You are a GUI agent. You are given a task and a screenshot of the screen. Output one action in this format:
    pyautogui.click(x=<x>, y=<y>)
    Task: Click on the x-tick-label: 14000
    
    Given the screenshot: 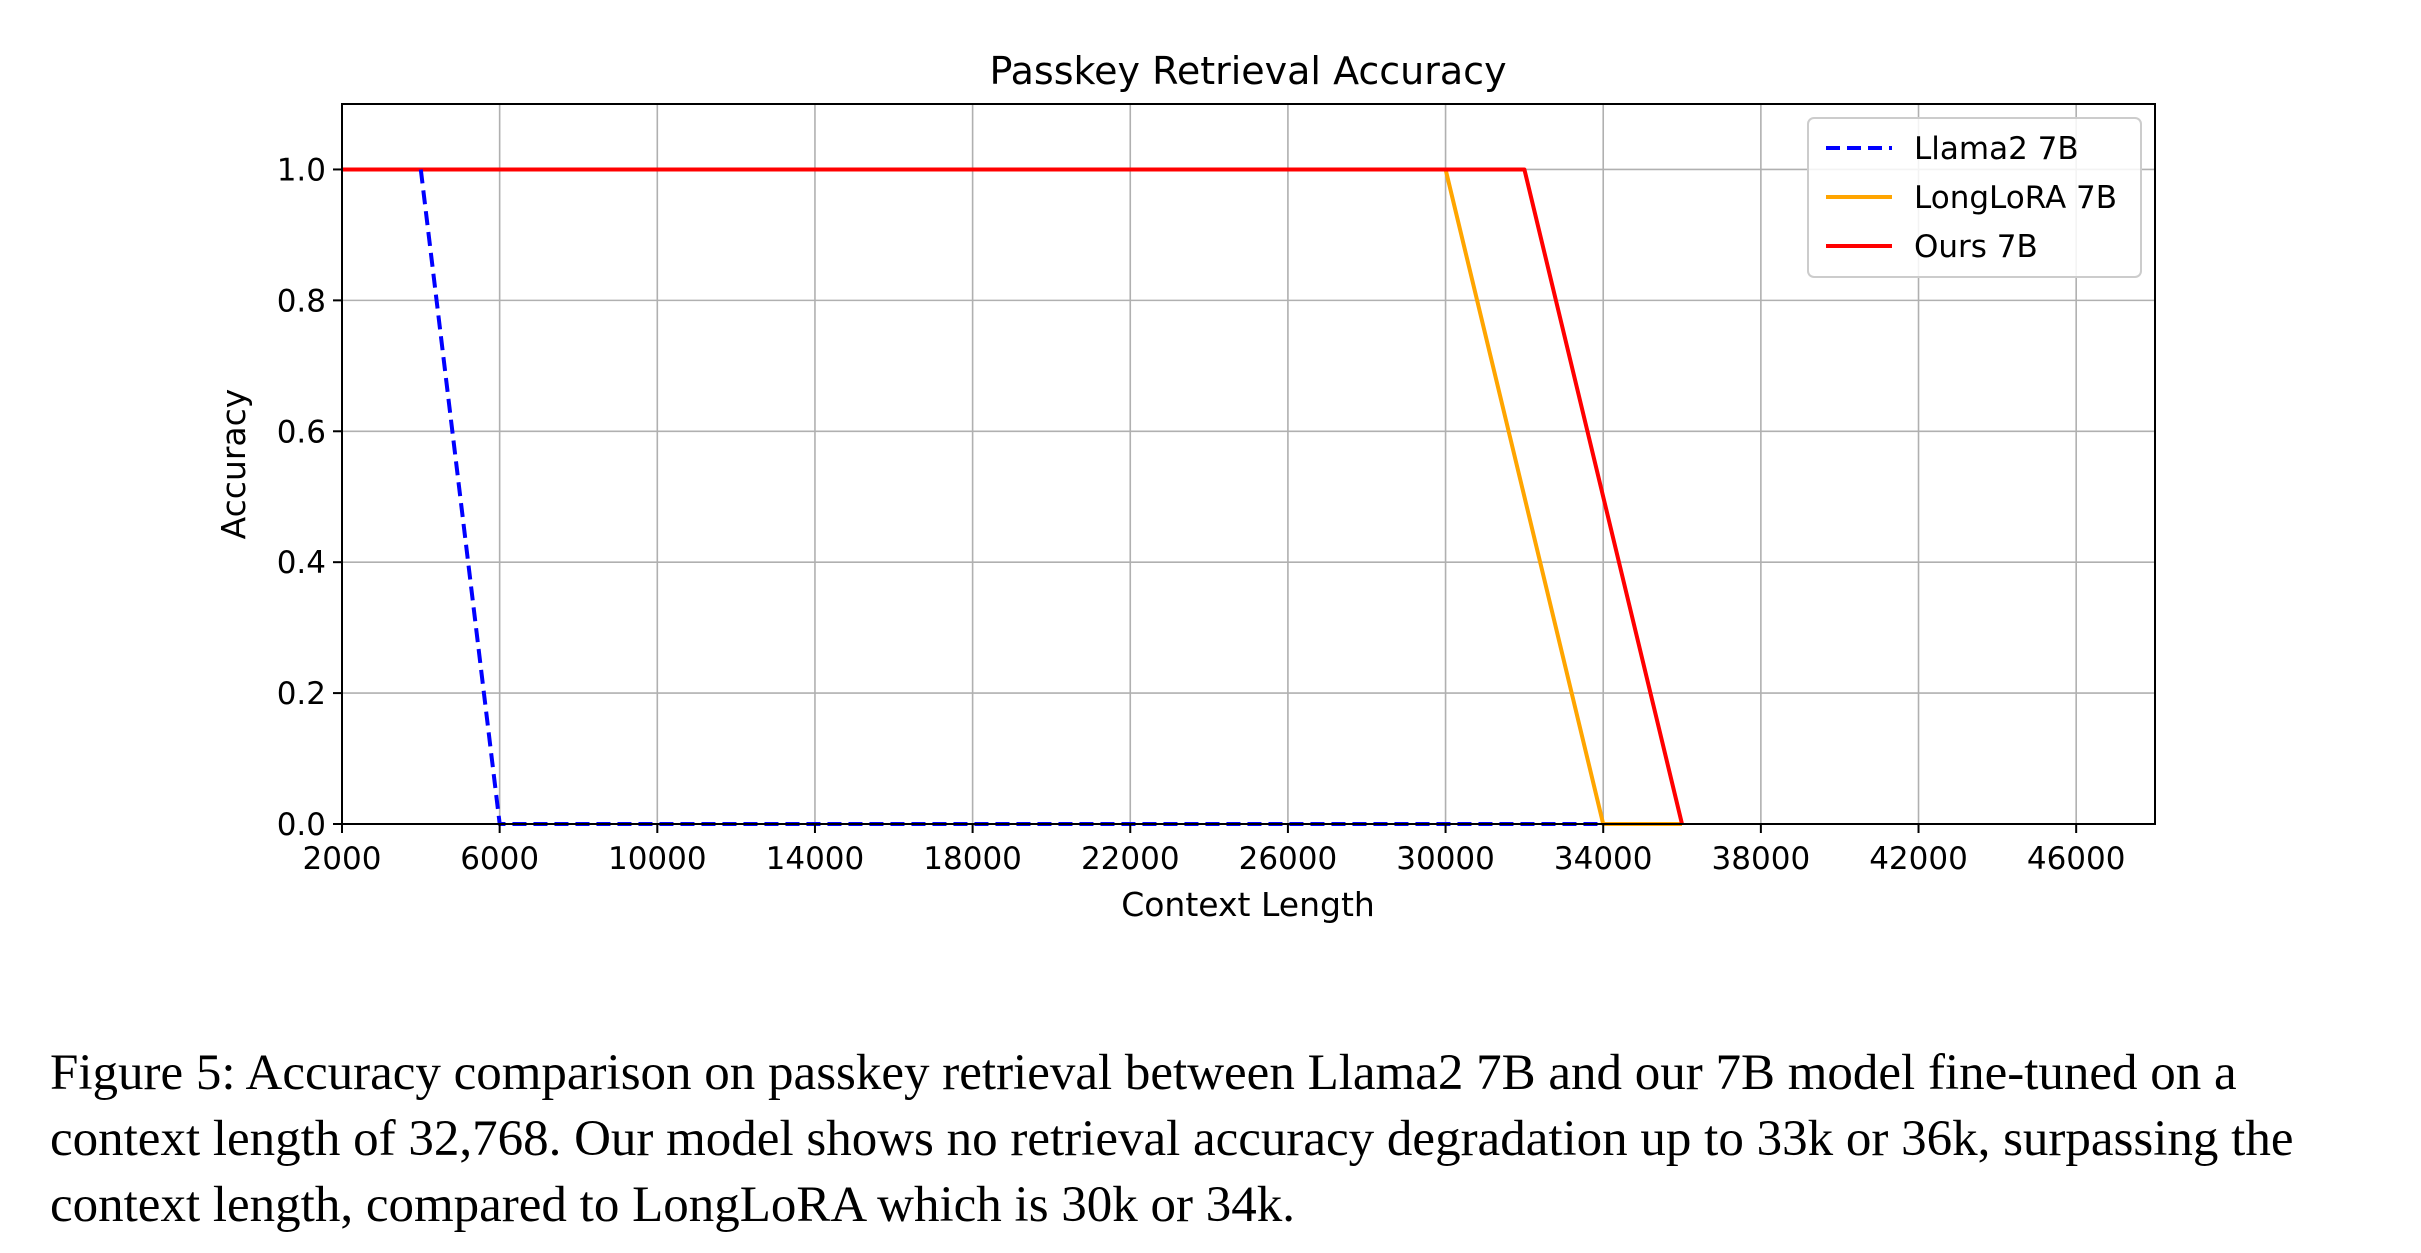 What is the action you would take?
    pyautogui.click(x=815, y=859)
    